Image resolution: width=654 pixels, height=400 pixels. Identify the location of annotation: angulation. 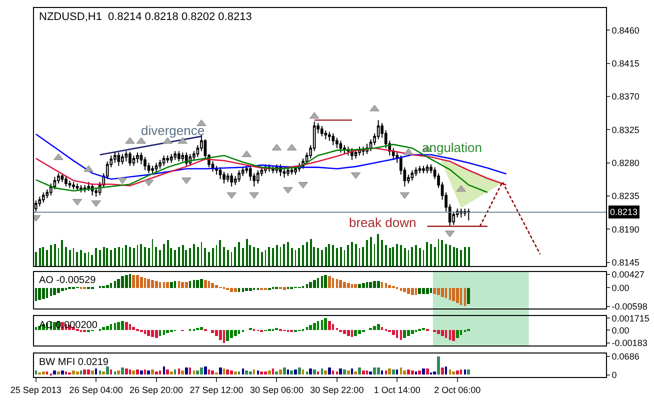
(452, 147).